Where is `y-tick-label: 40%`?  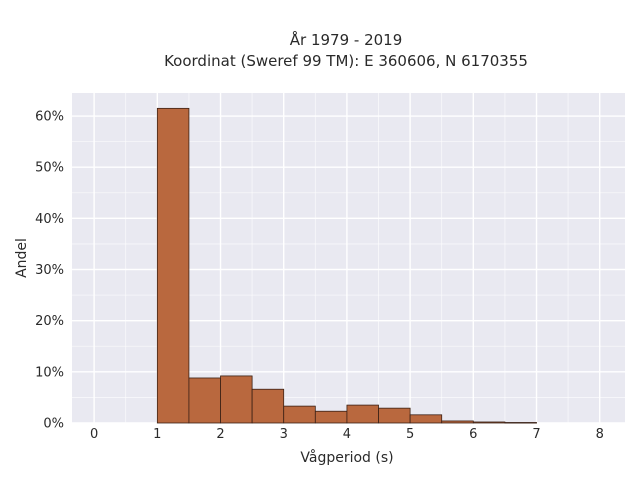
y-tick-label: 40% is located at coordinates (49, 219).